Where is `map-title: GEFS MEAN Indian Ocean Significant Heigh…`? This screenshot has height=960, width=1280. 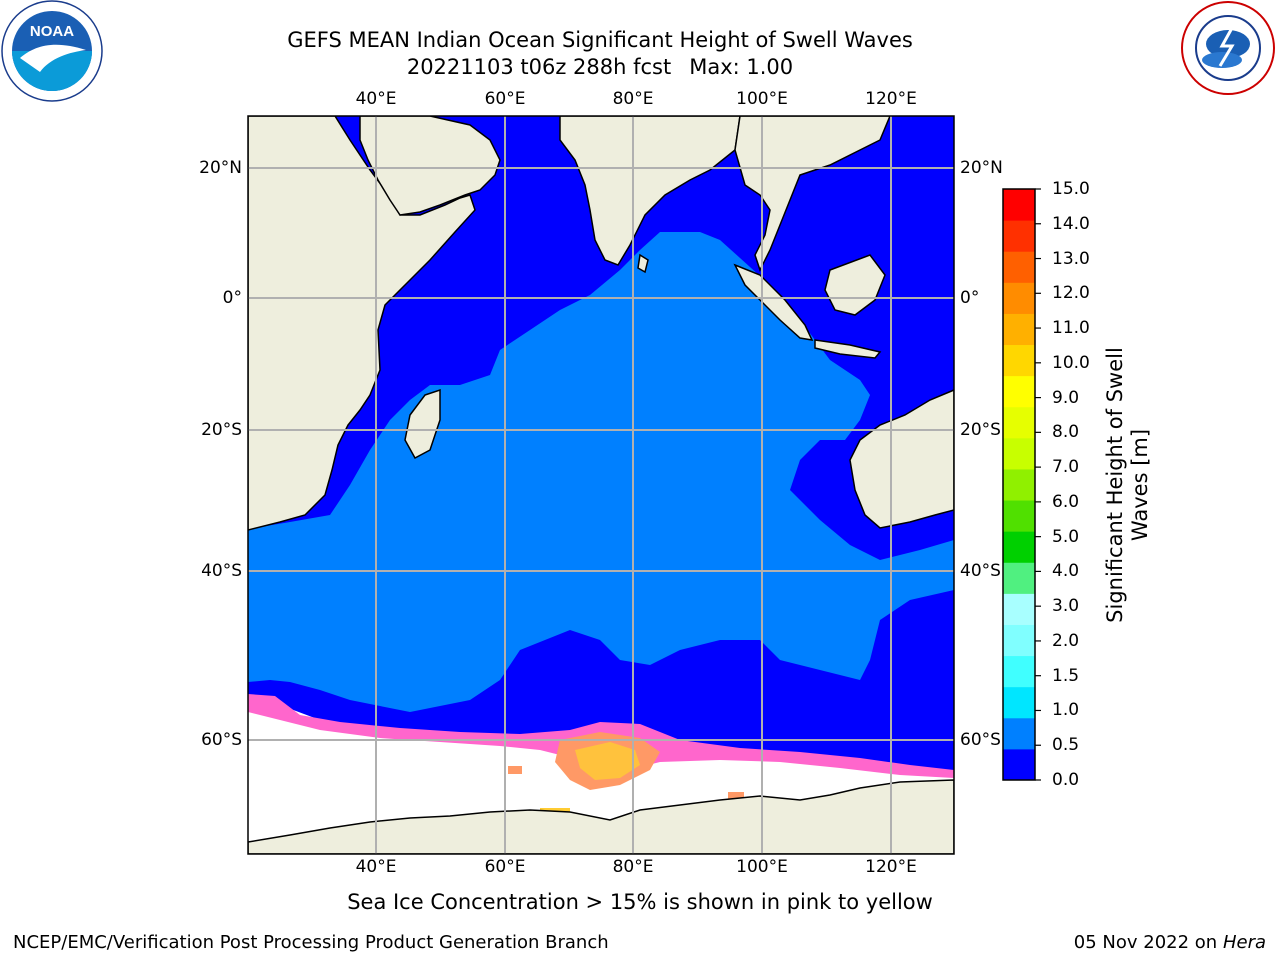 map-title: GEFS MEAN Indian Ocean Significant Heigh… is located at coordinates (600, 40).